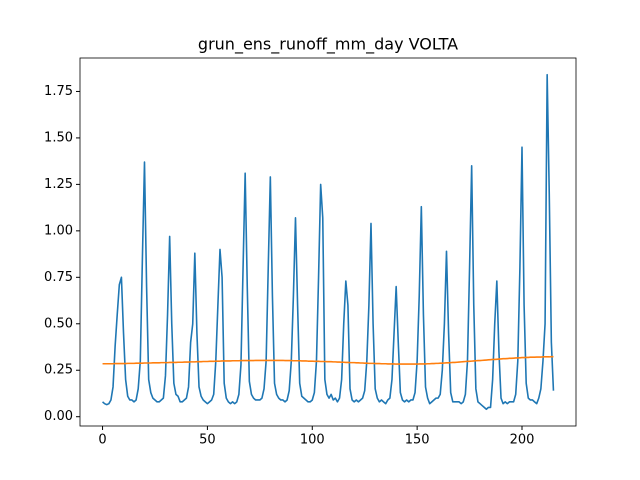 The width and height of the screenshot is (640, 480). What do you see at coordinates (58, 230) in the screenshot?
I see `y-tick-label: 1.00` at bounding box center [58, 230].